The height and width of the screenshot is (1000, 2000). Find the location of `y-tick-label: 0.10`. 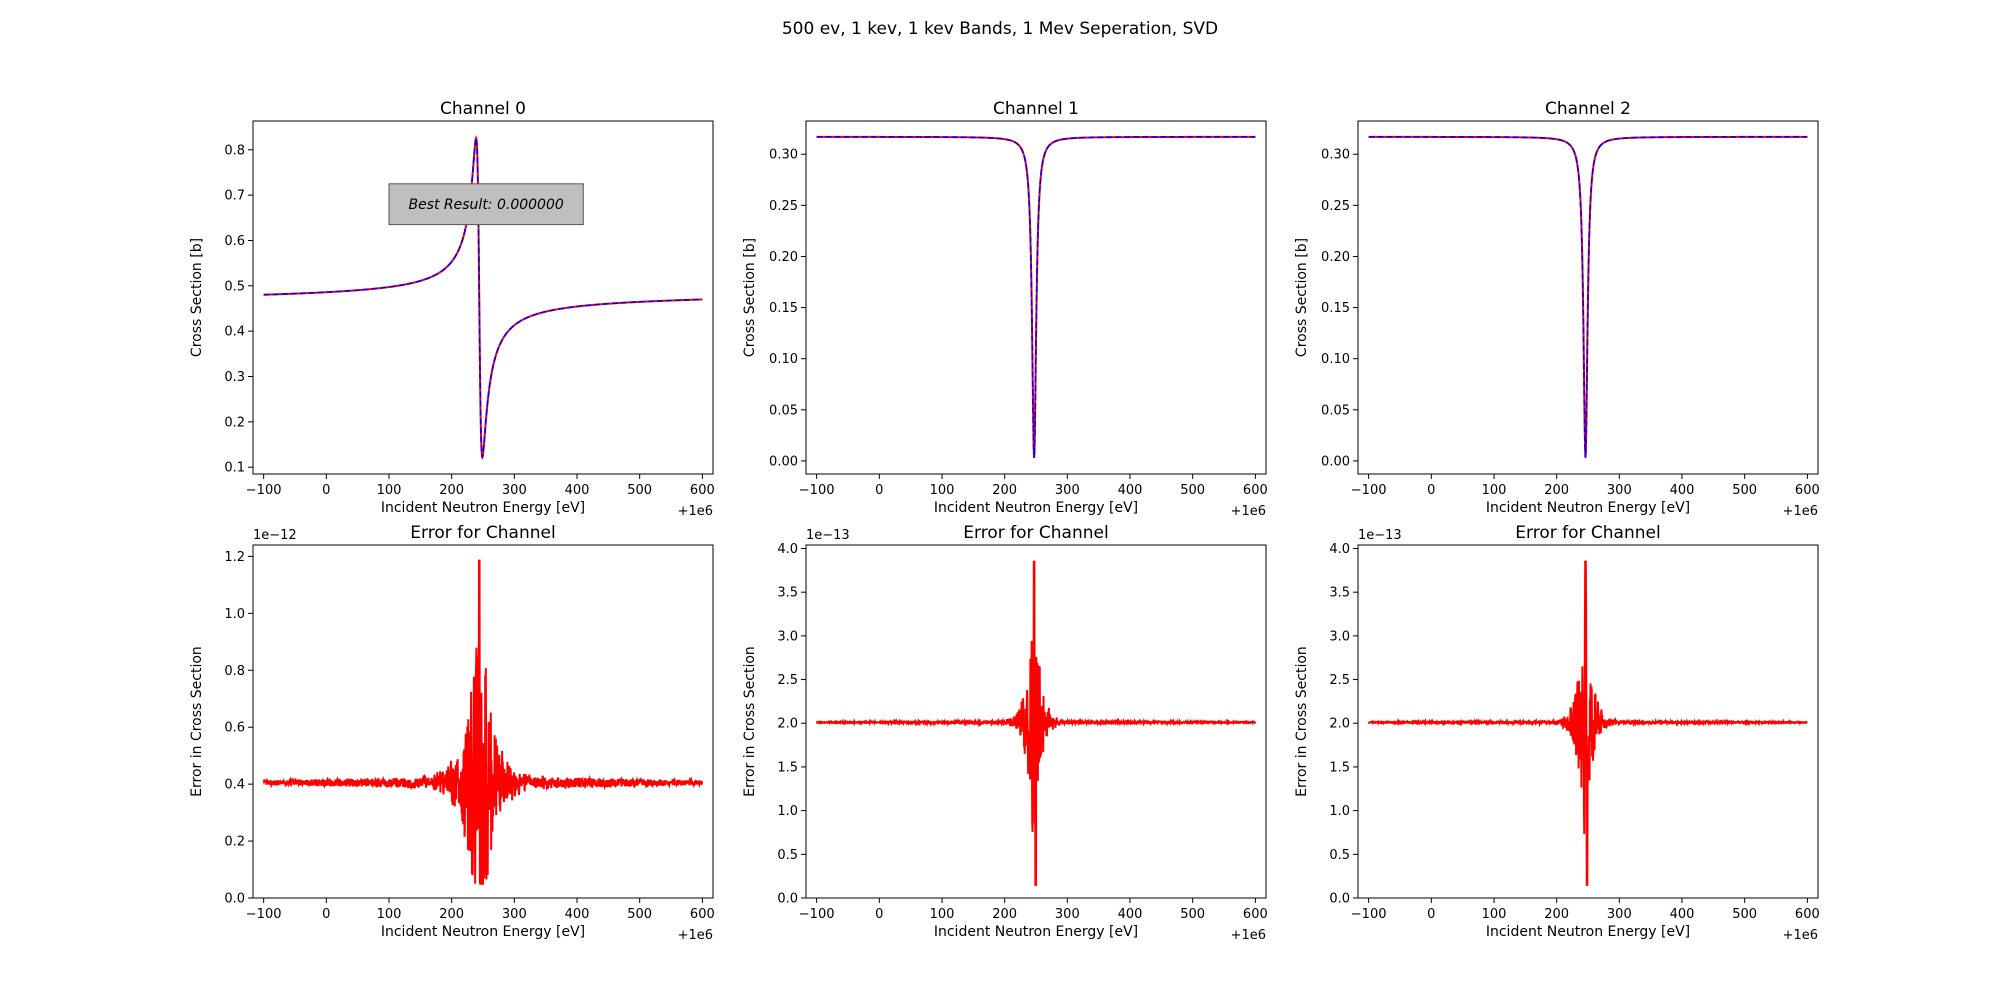

y-tick-label: 0.10 is located at coordinates (783, 359).